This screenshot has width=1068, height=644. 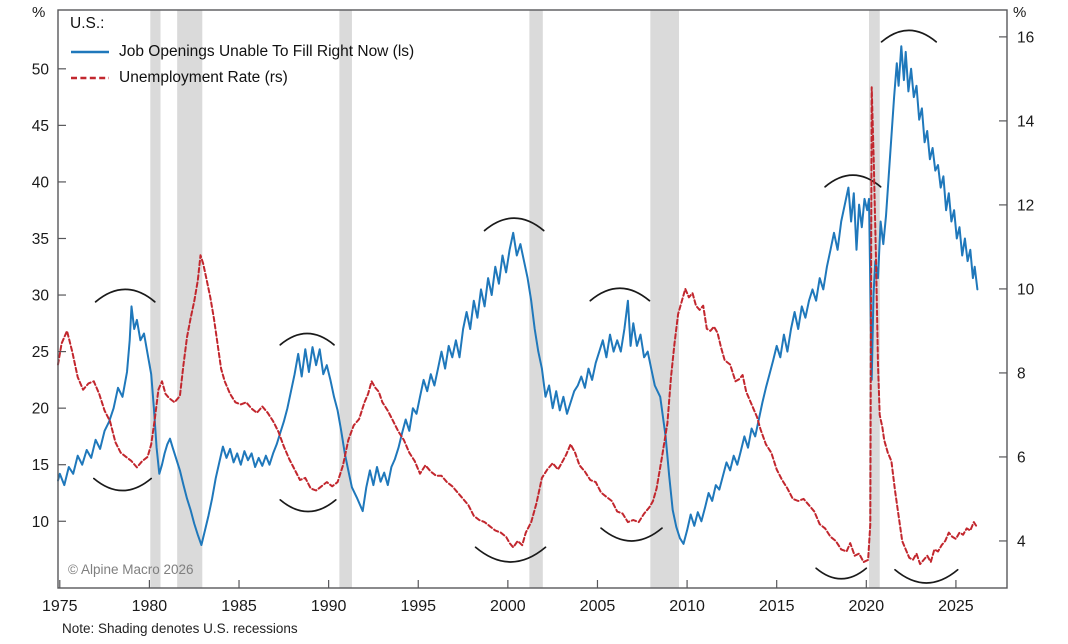 I want to click on legend-title: U.S.:, so click(x=87, y=23).